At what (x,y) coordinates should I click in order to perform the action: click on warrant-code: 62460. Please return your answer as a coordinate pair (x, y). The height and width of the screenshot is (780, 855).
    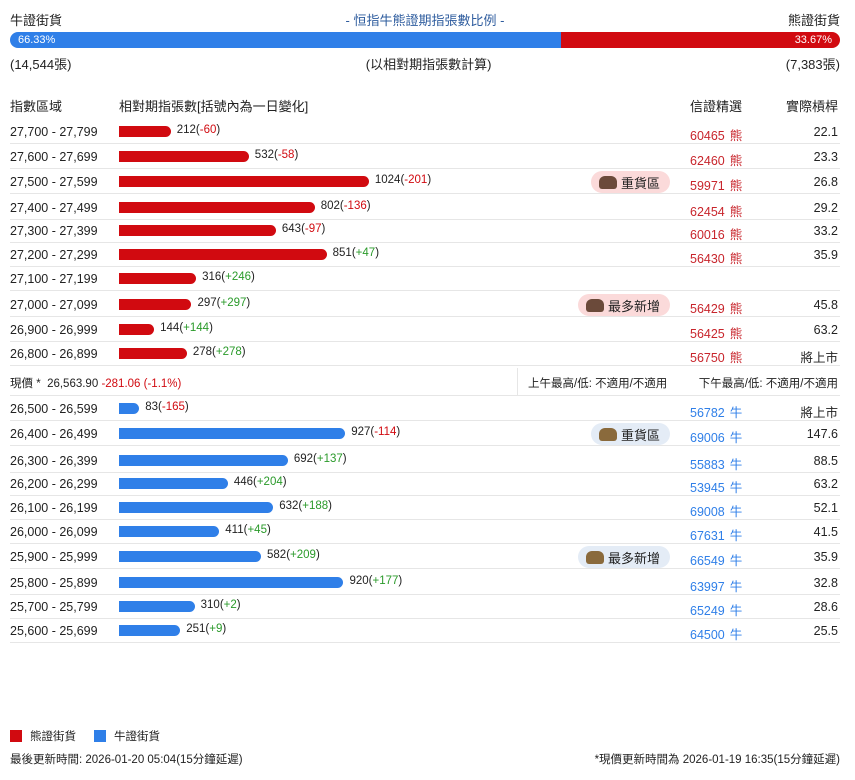
    Looking at the image, I should click on (707, 161).